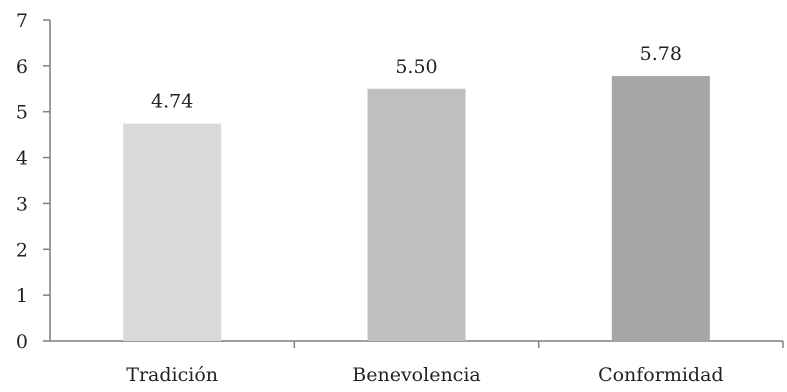  Describe the element at coordinates (22, 21) in the screenshot. I see `y-tick-label-7: 7` at that location.